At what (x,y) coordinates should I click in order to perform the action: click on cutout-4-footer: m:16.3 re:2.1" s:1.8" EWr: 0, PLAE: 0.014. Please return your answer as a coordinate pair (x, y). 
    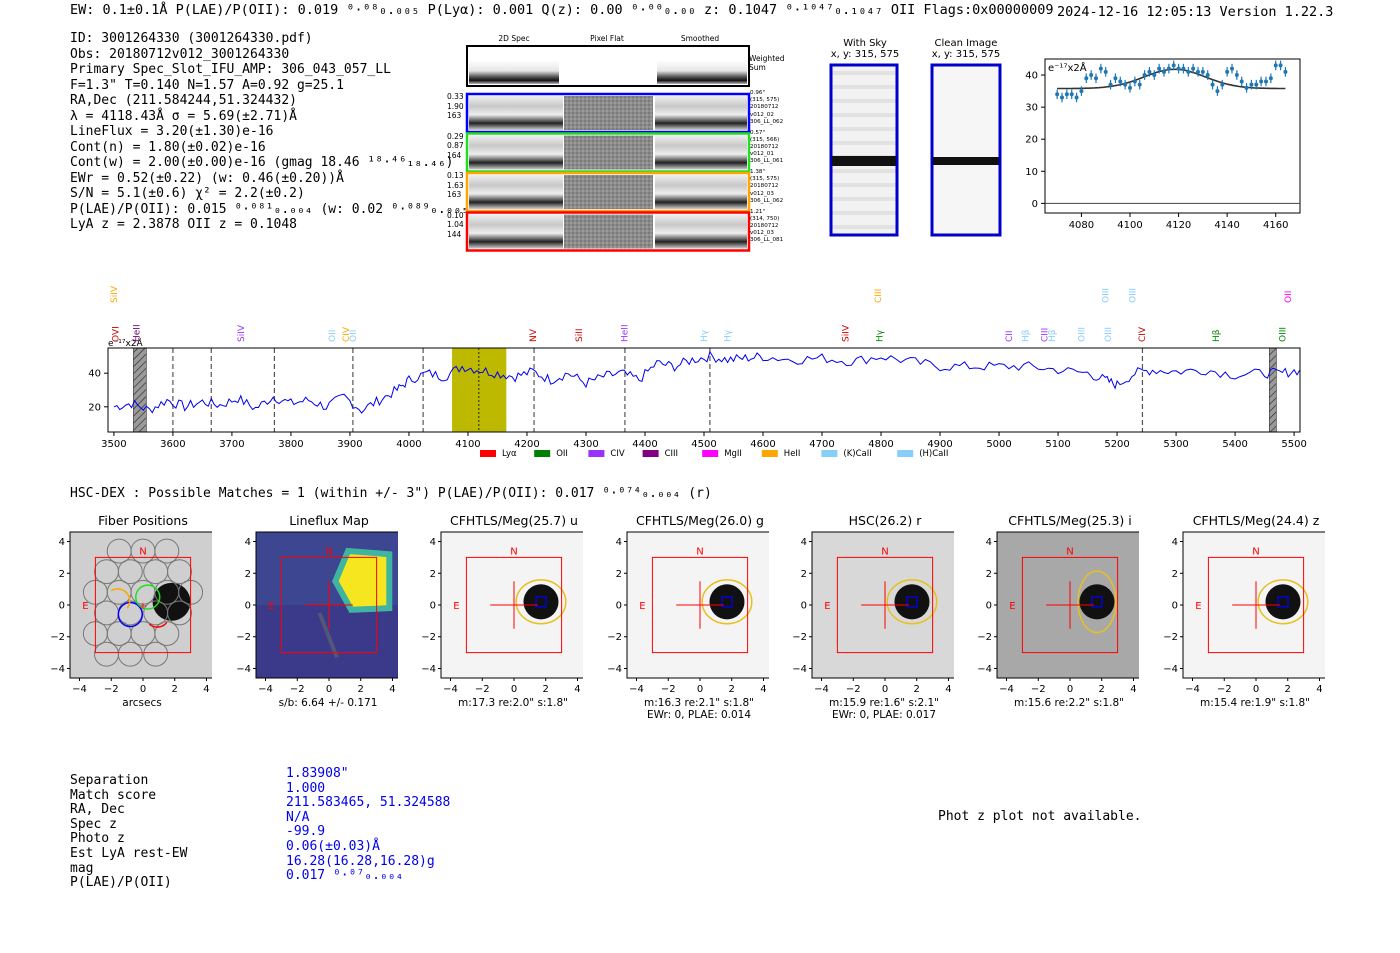
    Looking at the image, I should click on (699, 709).